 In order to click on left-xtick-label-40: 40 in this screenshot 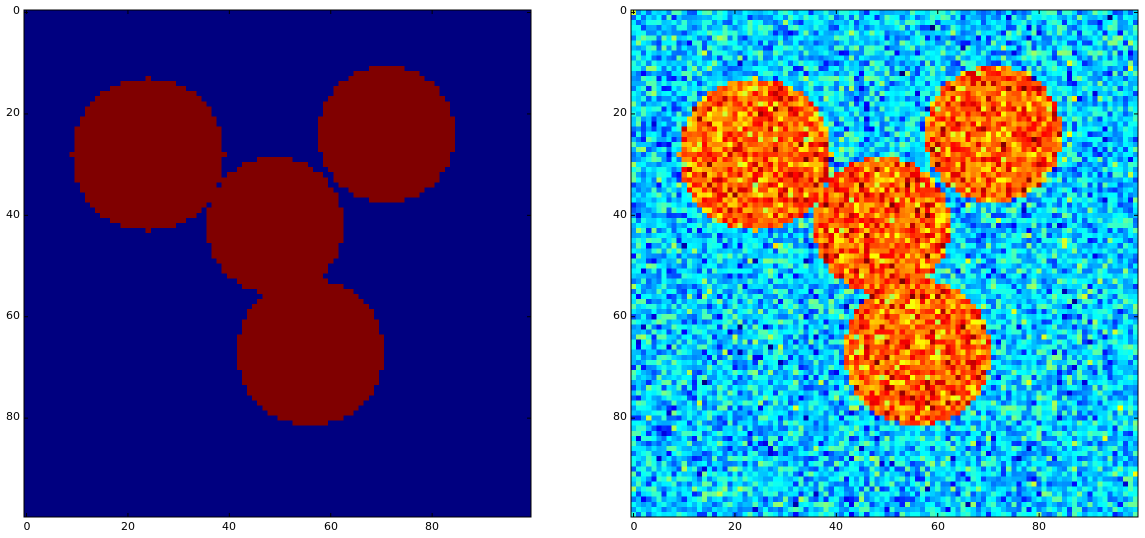, I will do `click(229, 526)`.